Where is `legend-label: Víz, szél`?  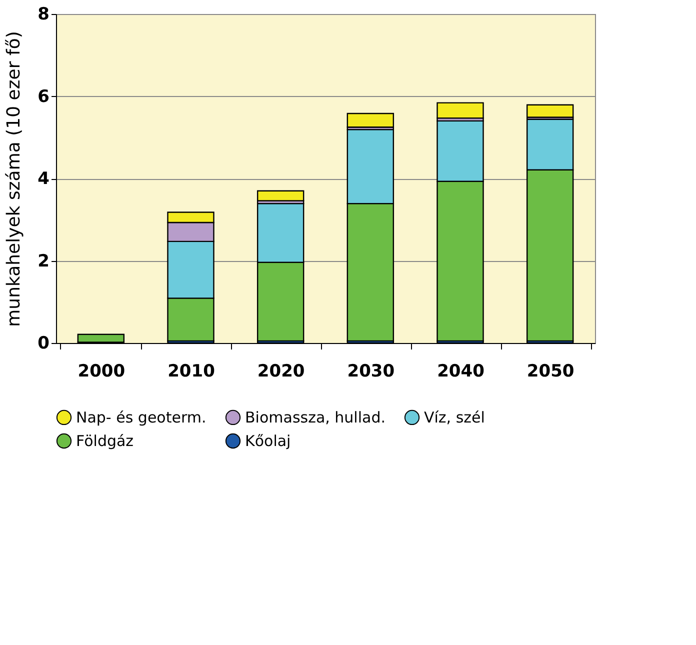
legend-label: Víz, szél is located at coordinates (454, 417).